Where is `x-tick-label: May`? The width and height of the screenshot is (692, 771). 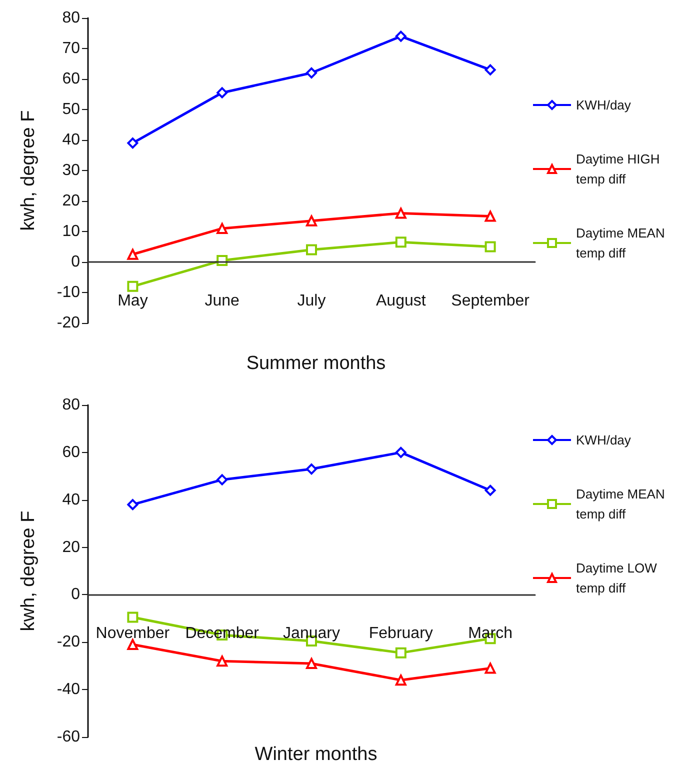 x-tick-label: May is located at coordinates (133, 301).